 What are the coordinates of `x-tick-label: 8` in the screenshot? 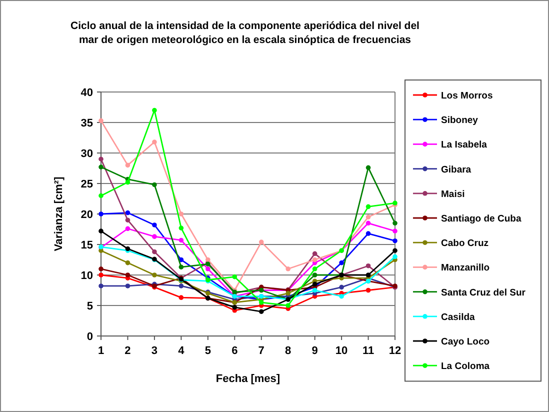 It's located at (288, 351).